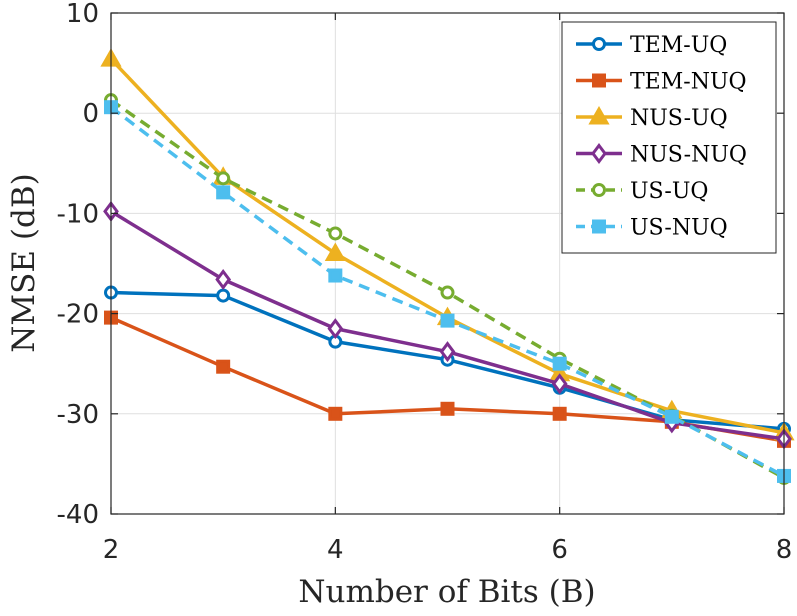  What do you see at coordinates (559, 550) in the screenshot?
I see `x-tick-label: 6` at bounding box center [559, 550].